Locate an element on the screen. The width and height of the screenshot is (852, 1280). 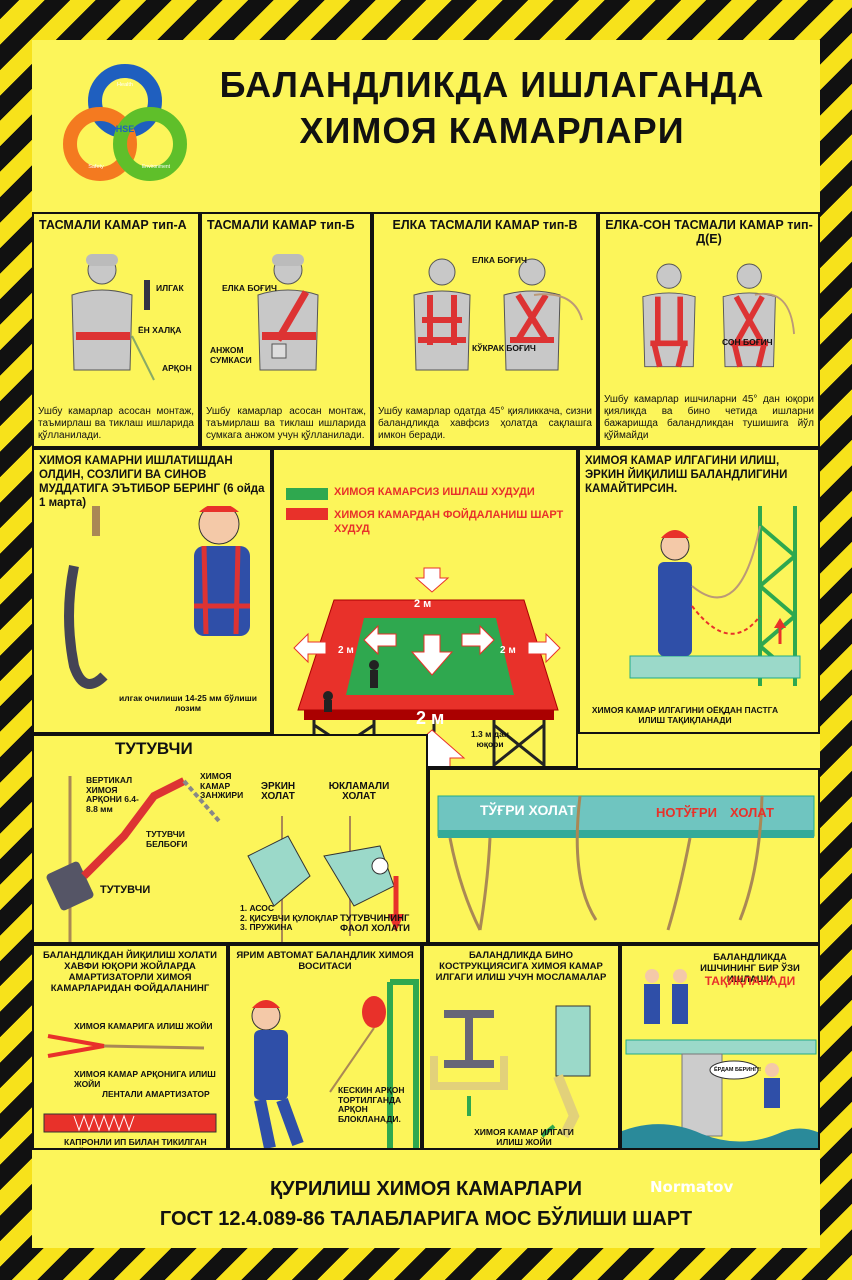
part-base: 1. АСОС is located at coordinates (257, 908).